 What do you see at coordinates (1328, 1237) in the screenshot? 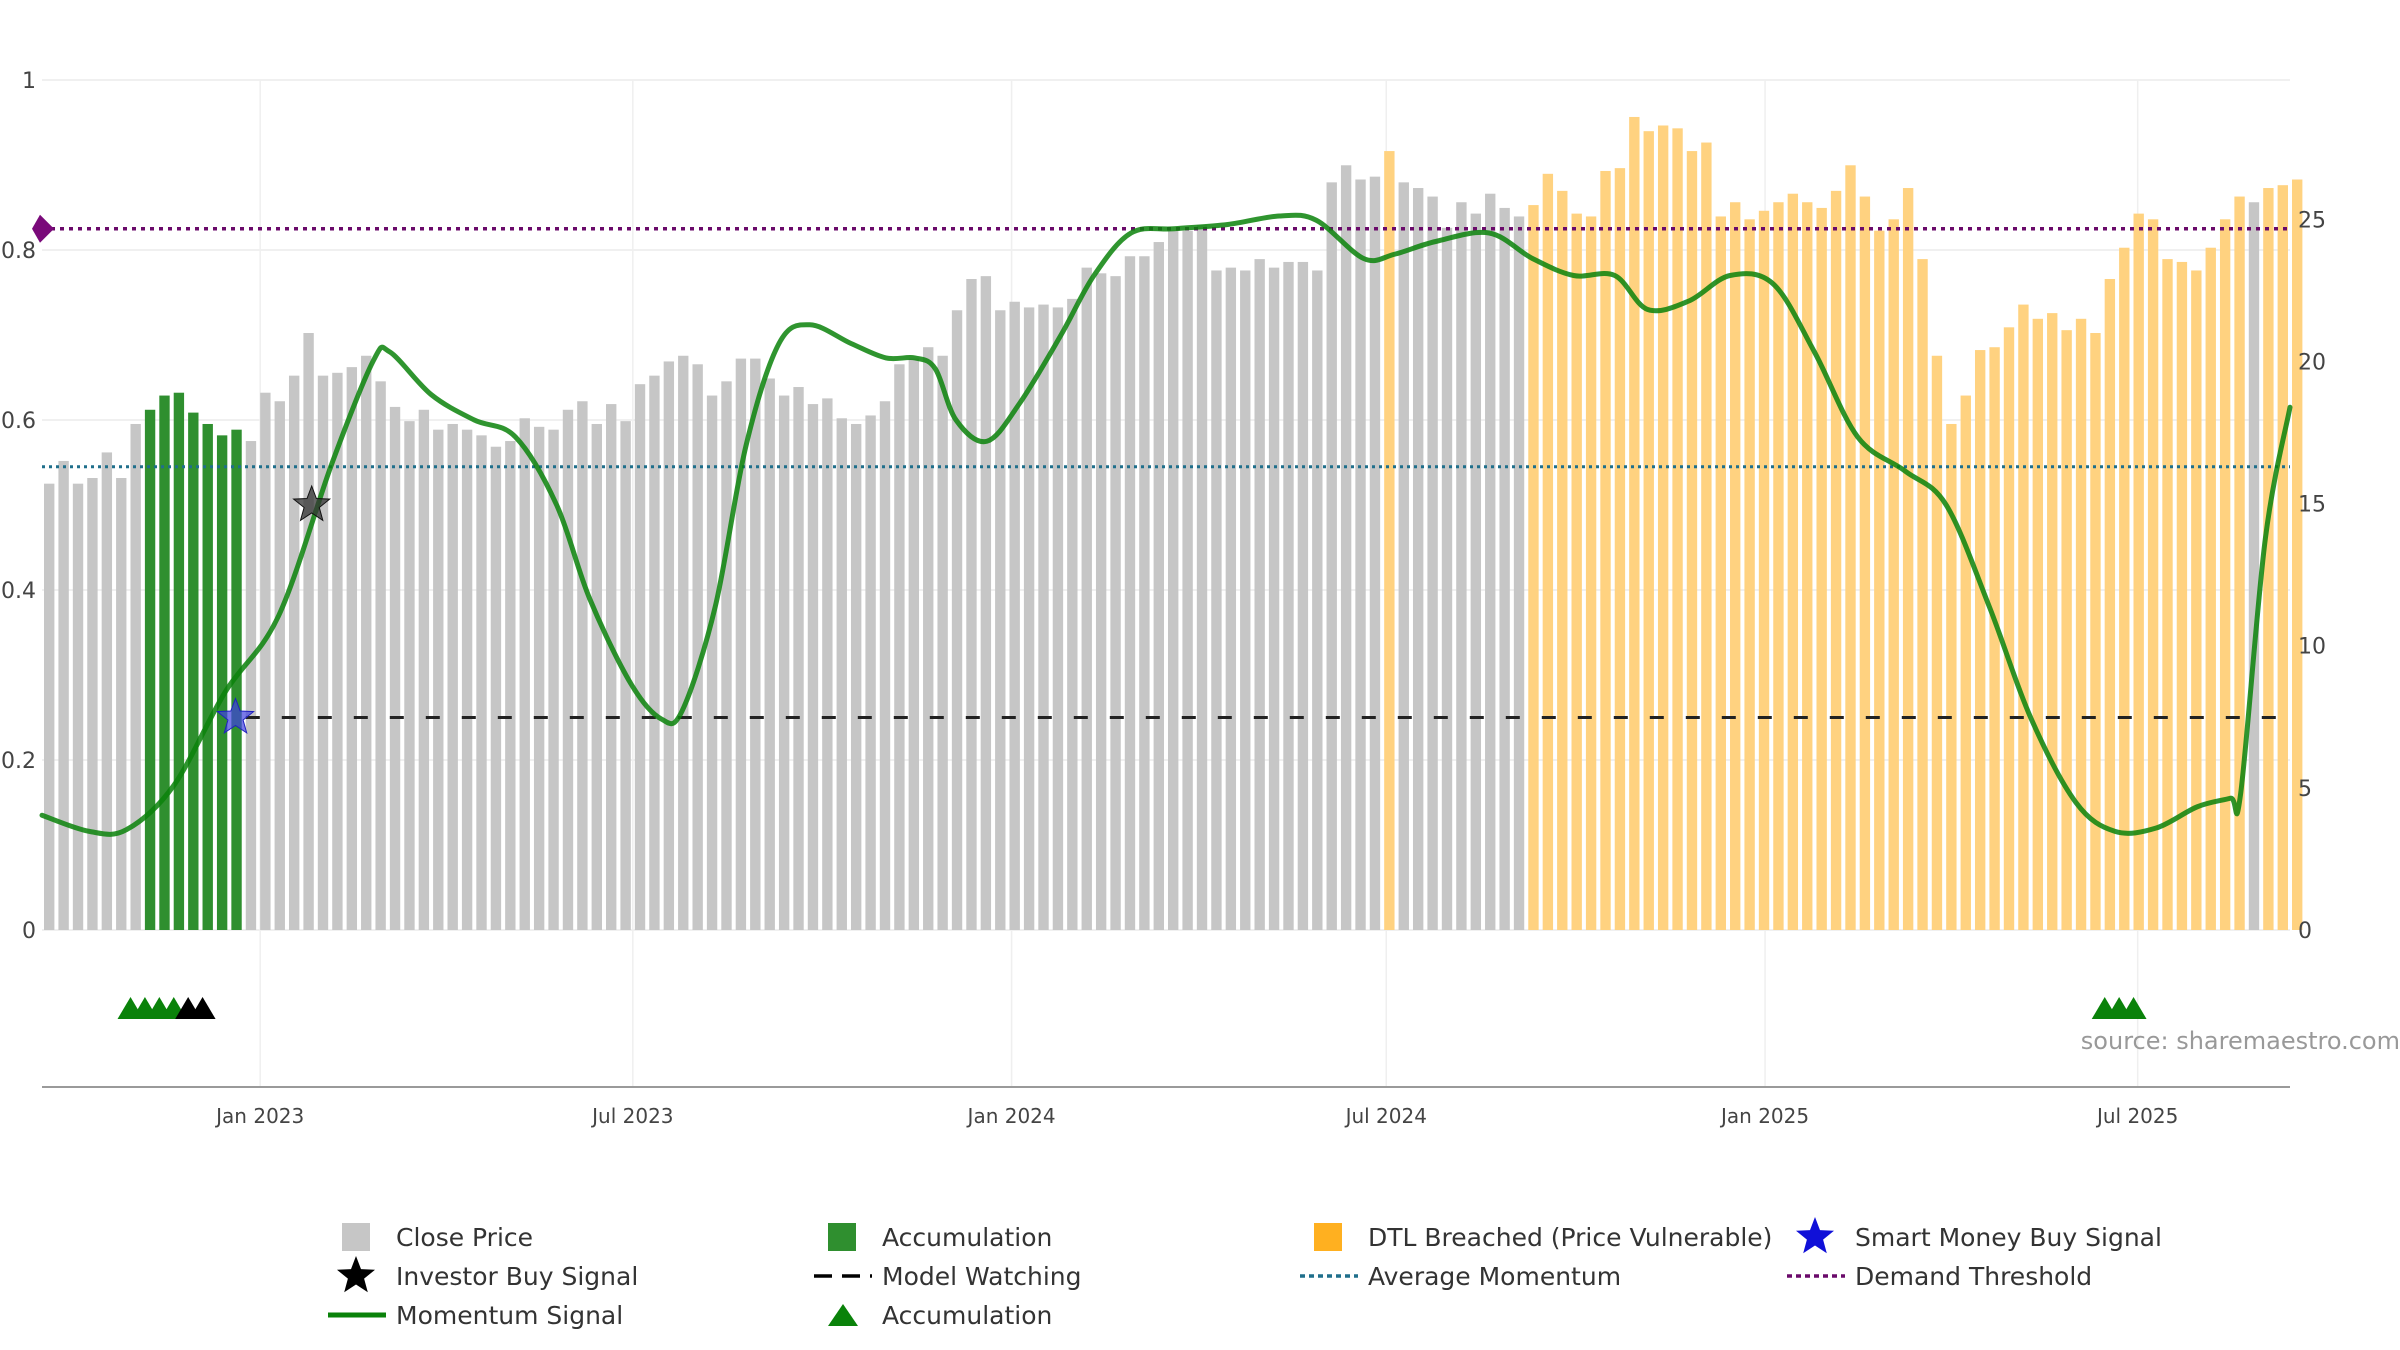
I see `legend-swatch-orange-square` at bounding box center [1328, 1237].